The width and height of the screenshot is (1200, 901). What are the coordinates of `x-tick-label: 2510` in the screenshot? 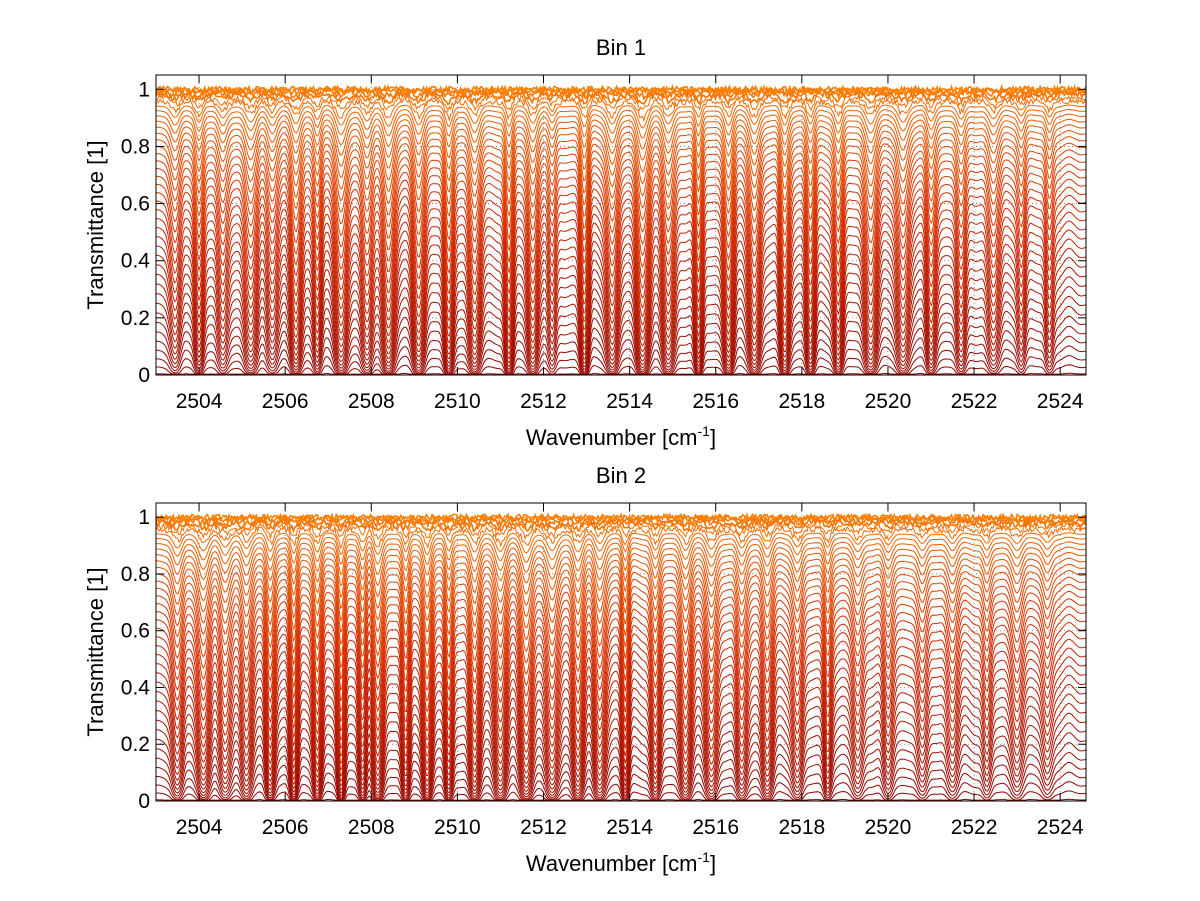 It's located at (457, 827).